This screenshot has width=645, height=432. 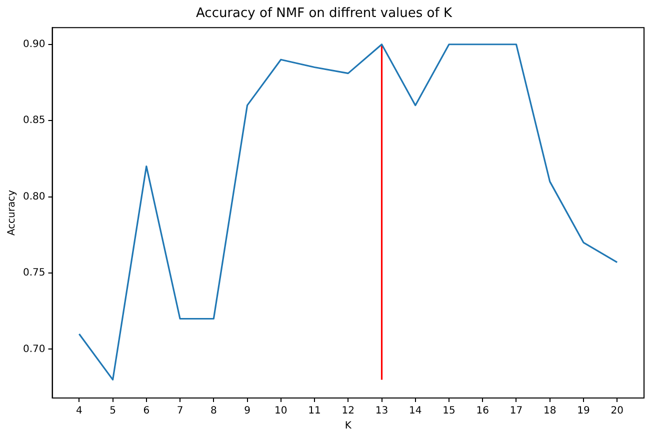 What do you see at coordinates (34, 349) in the screenshot?
I see `y-tick-label: 0.70` at bounding box center [34, 349].